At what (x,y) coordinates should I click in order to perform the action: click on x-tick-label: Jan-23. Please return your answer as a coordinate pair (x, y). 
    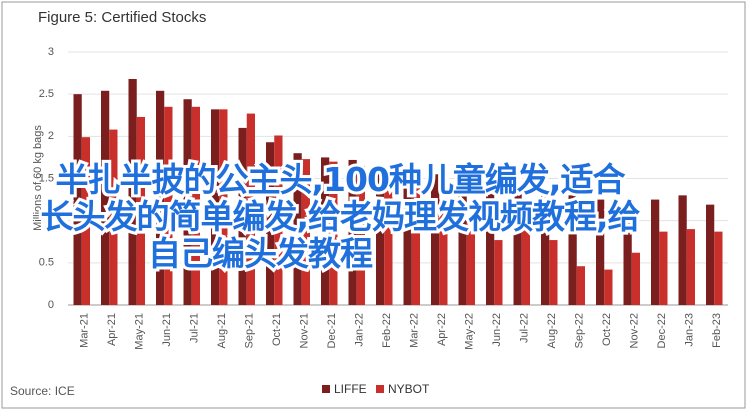
    Looking at the image, I should click on (690, 330).